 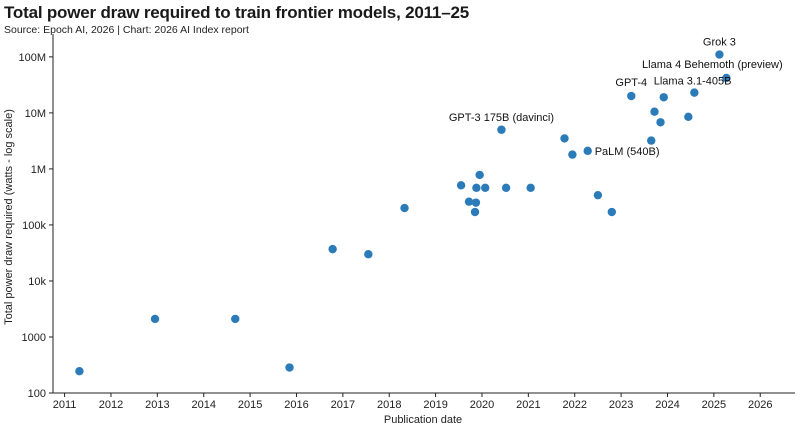 What do you see at coordinates (37, 282) in the screenshot?
I see `y-tick-label: 10k` at bounding box center [37, 282].